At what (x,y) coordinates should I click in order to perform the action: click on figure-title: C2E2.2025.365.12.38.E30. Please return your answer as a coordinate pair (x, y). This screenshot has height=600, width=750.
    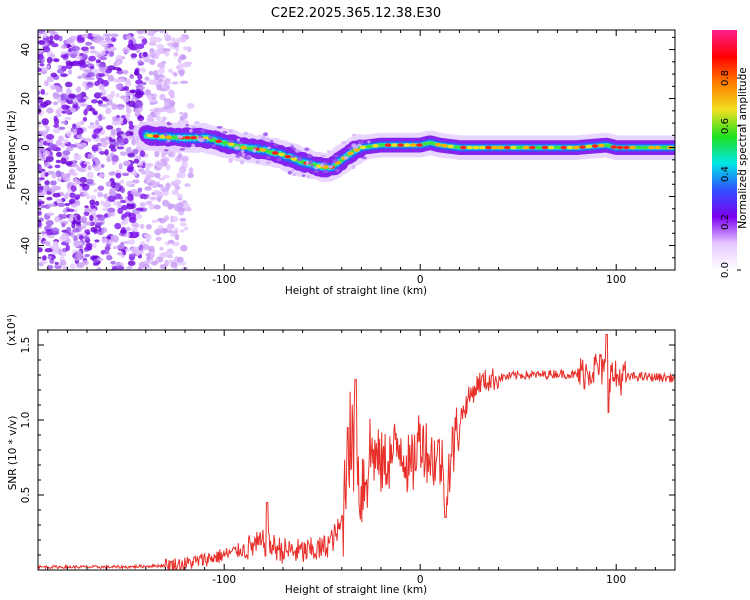
    Looking at the image, I should click on (356, 13).